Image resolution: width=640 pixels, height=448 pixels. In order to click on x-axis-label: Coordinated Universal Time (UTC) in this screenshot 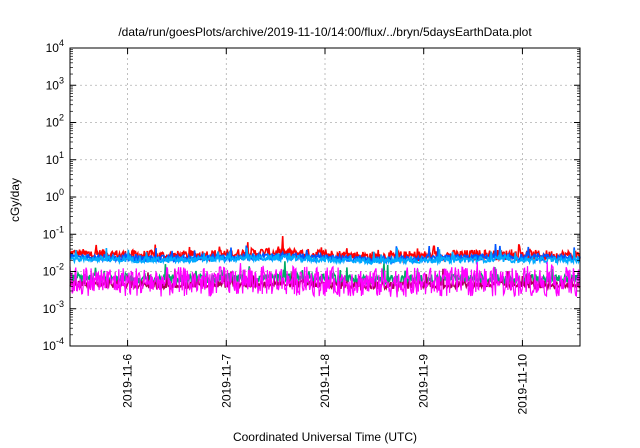, I will do `click(325, 437)`.